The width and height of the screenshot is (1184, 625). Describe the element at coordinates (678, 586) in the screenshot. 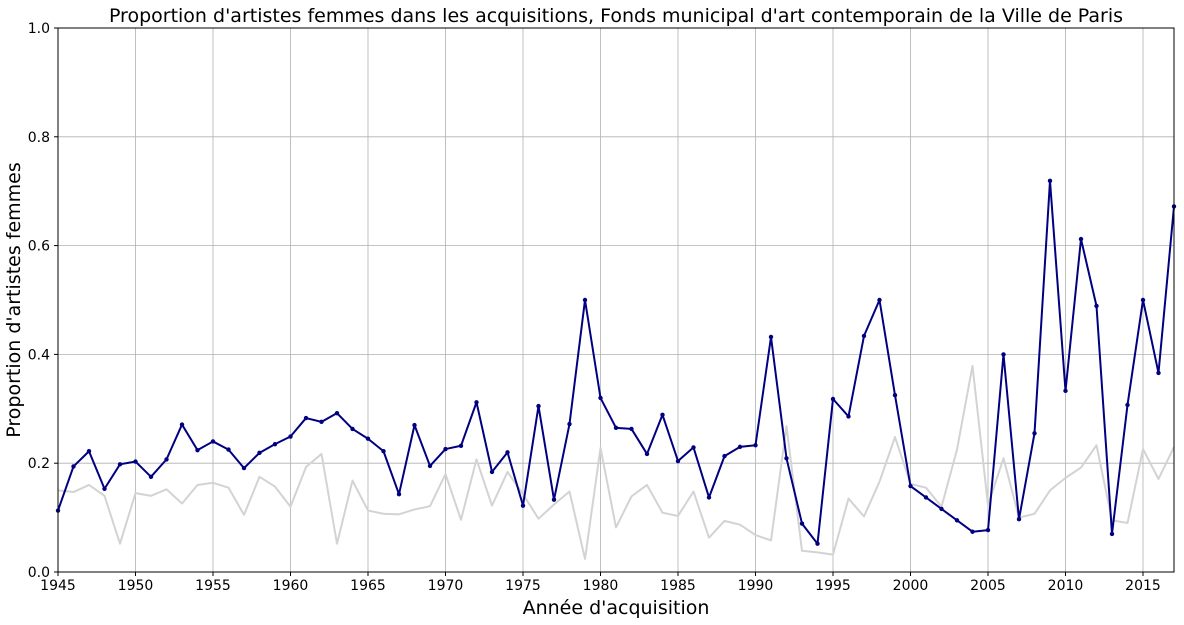

I see `x-tick-label: 1985` at that location.